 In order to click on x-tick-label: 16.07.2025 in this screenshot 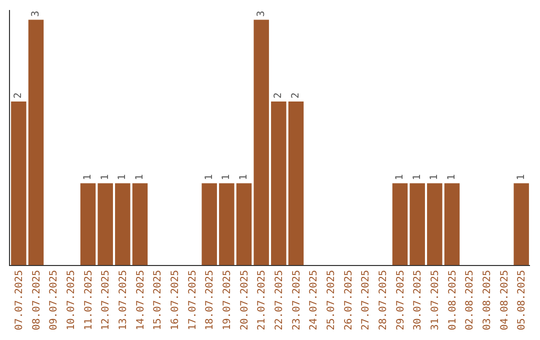, I will do `click(175, 300)`.